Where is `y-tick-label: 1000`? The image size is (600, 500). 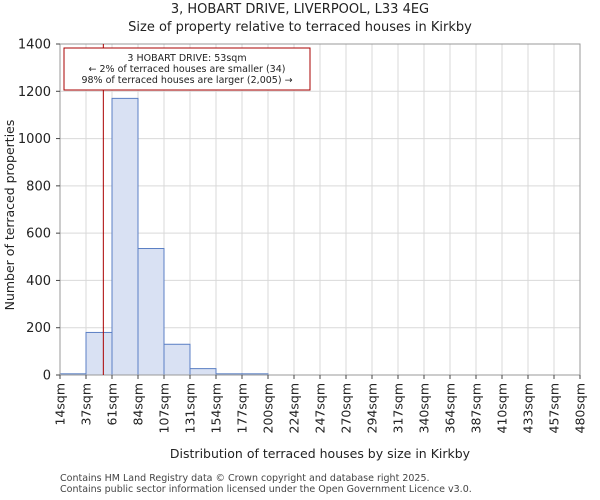 y-tick-label: 1000 is located at coordinates (34, 139).